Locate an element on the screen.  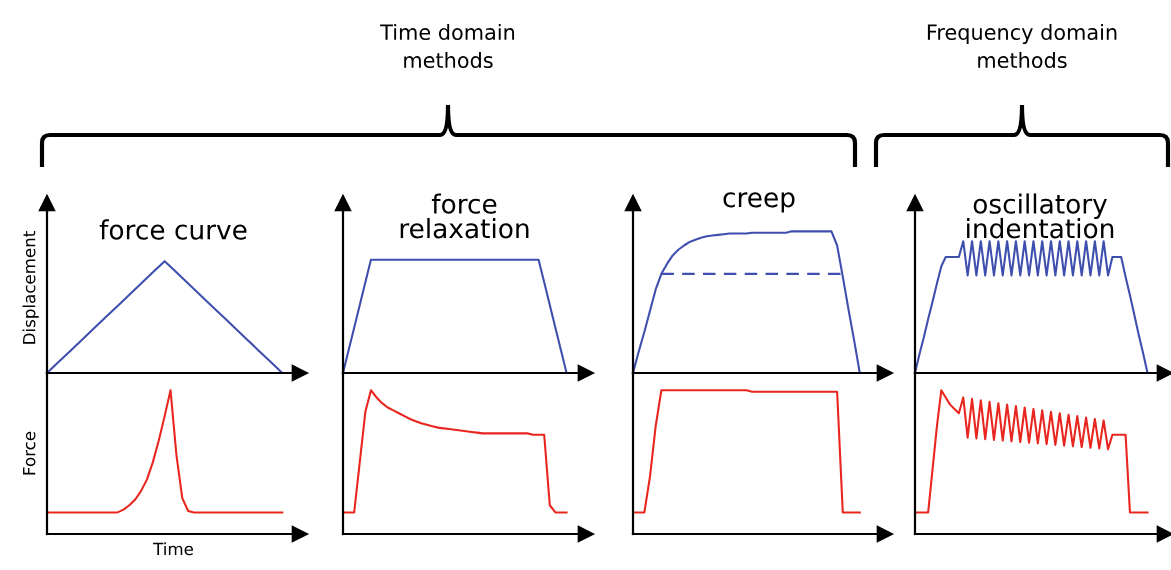
chart-title: oscillatory indentation is located at coordinates (1040, 216).